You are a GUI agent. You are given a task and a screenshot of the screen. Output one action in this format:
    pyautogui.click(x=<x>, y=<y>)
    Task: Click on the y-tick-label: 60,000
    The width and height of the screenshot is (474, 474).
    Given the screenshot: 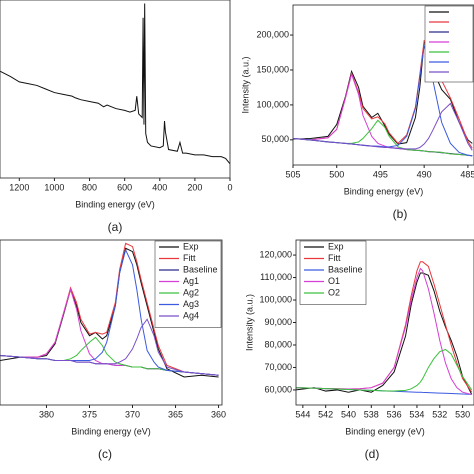 What is the action you would take?
    pyautogui.click(x=278, y=389)
    